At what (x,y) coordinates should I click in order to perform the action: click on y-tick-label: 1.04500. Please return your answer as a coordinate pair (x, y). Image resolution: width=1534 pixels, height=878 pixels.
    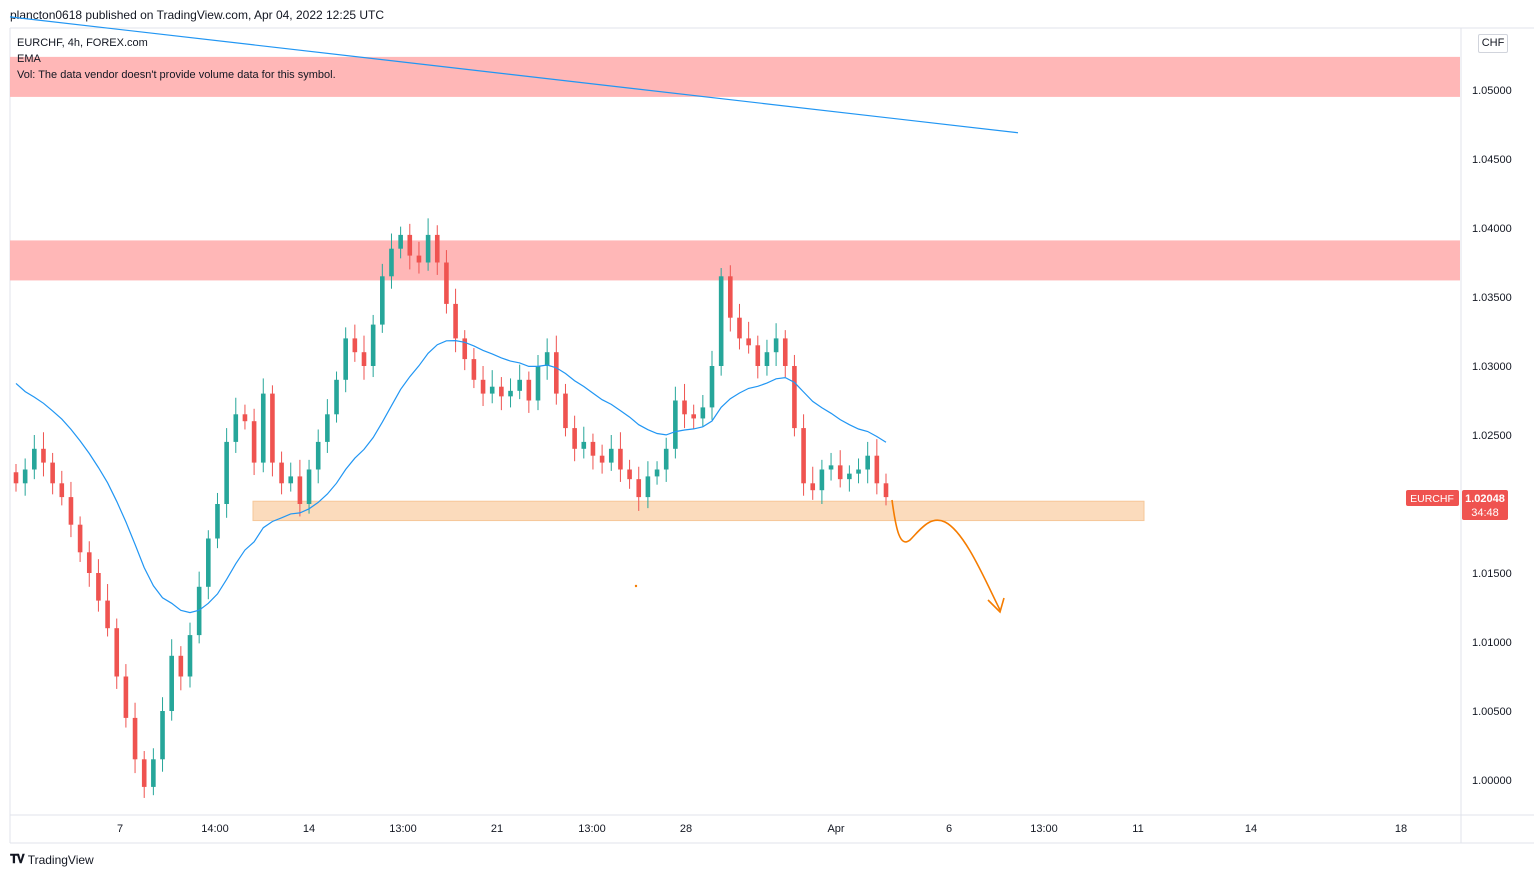
    Looking at the image, I should click on (1492, 160).